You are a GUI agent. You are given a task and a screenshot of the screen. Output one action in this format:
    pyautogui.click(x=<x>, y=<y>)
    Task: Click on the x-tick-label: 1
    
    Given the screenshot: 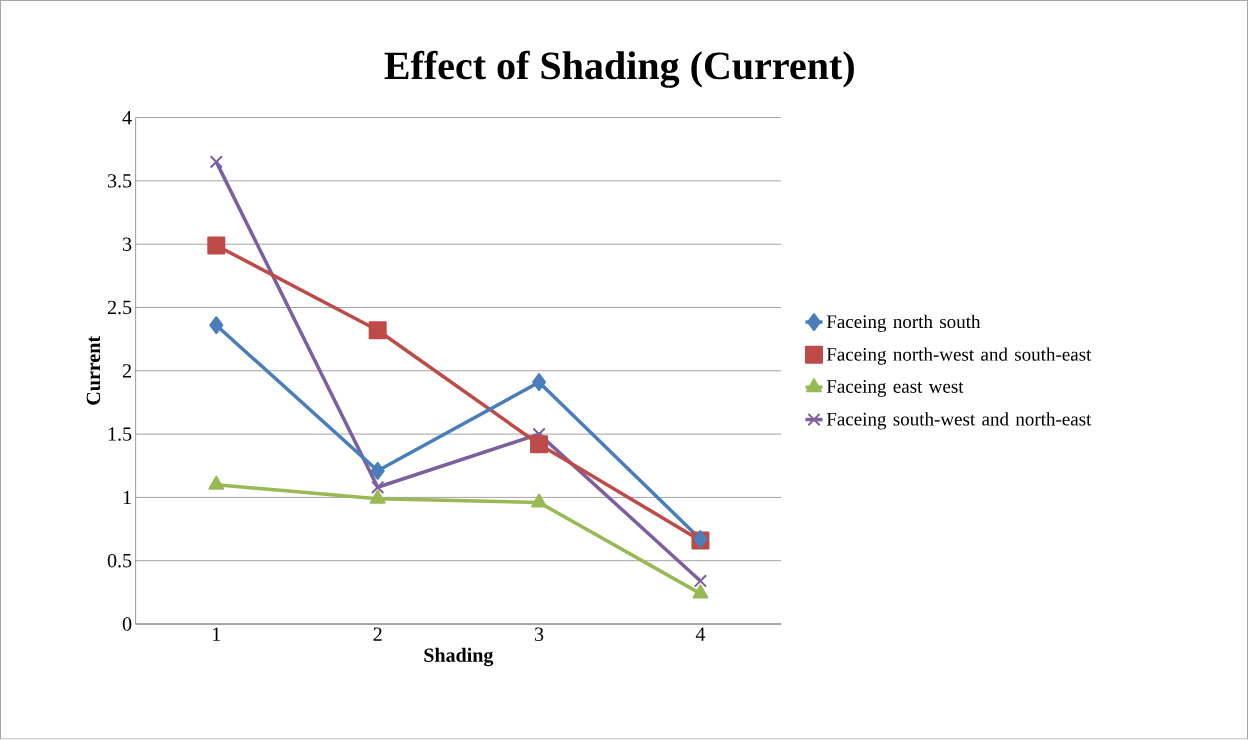 What is the action you would take?
    pyautogui.click(x=217, y=634)
    